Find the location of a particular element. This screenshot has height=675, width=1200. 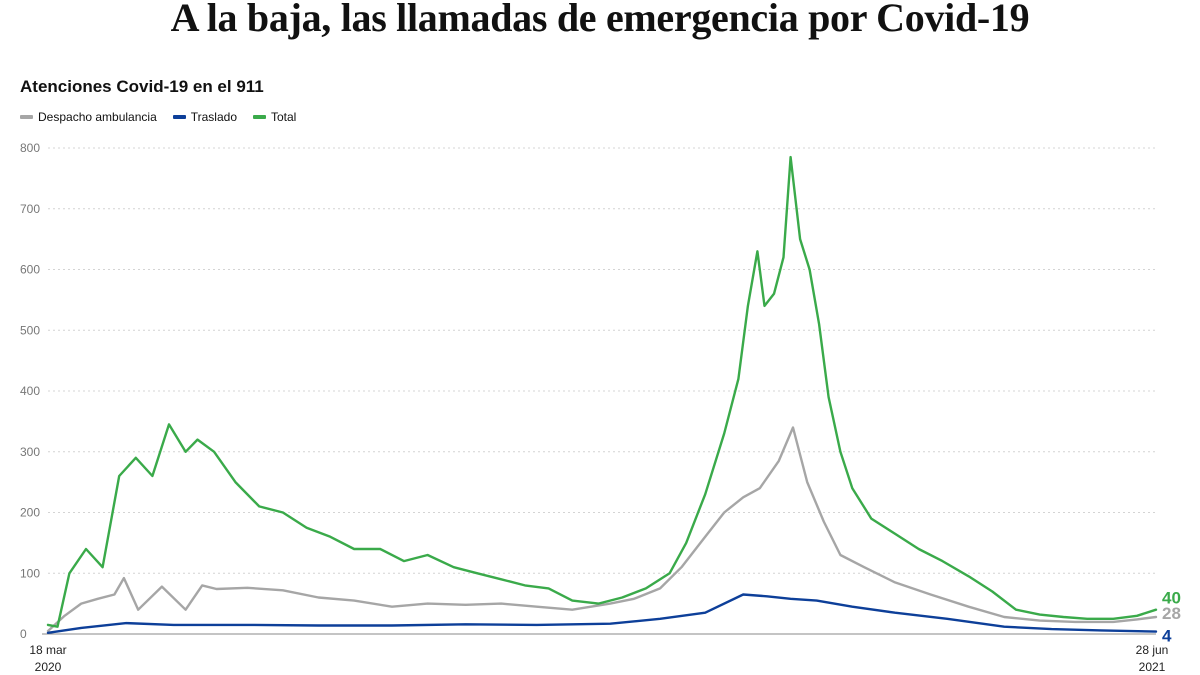

x-label-year-2020-03-18: 2020 is located at coordinates (48, 667).